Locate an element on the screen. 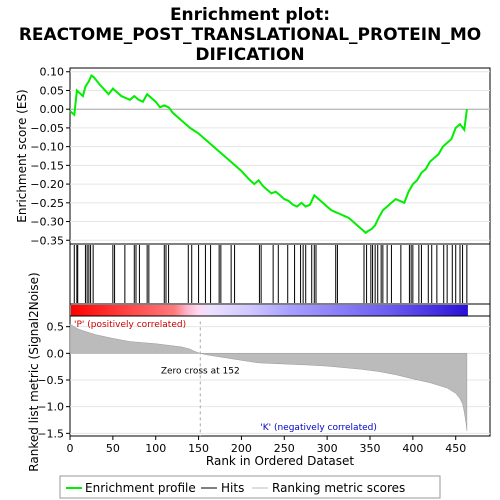  x-tick-label: 450 is located at coordinates (455, 448).